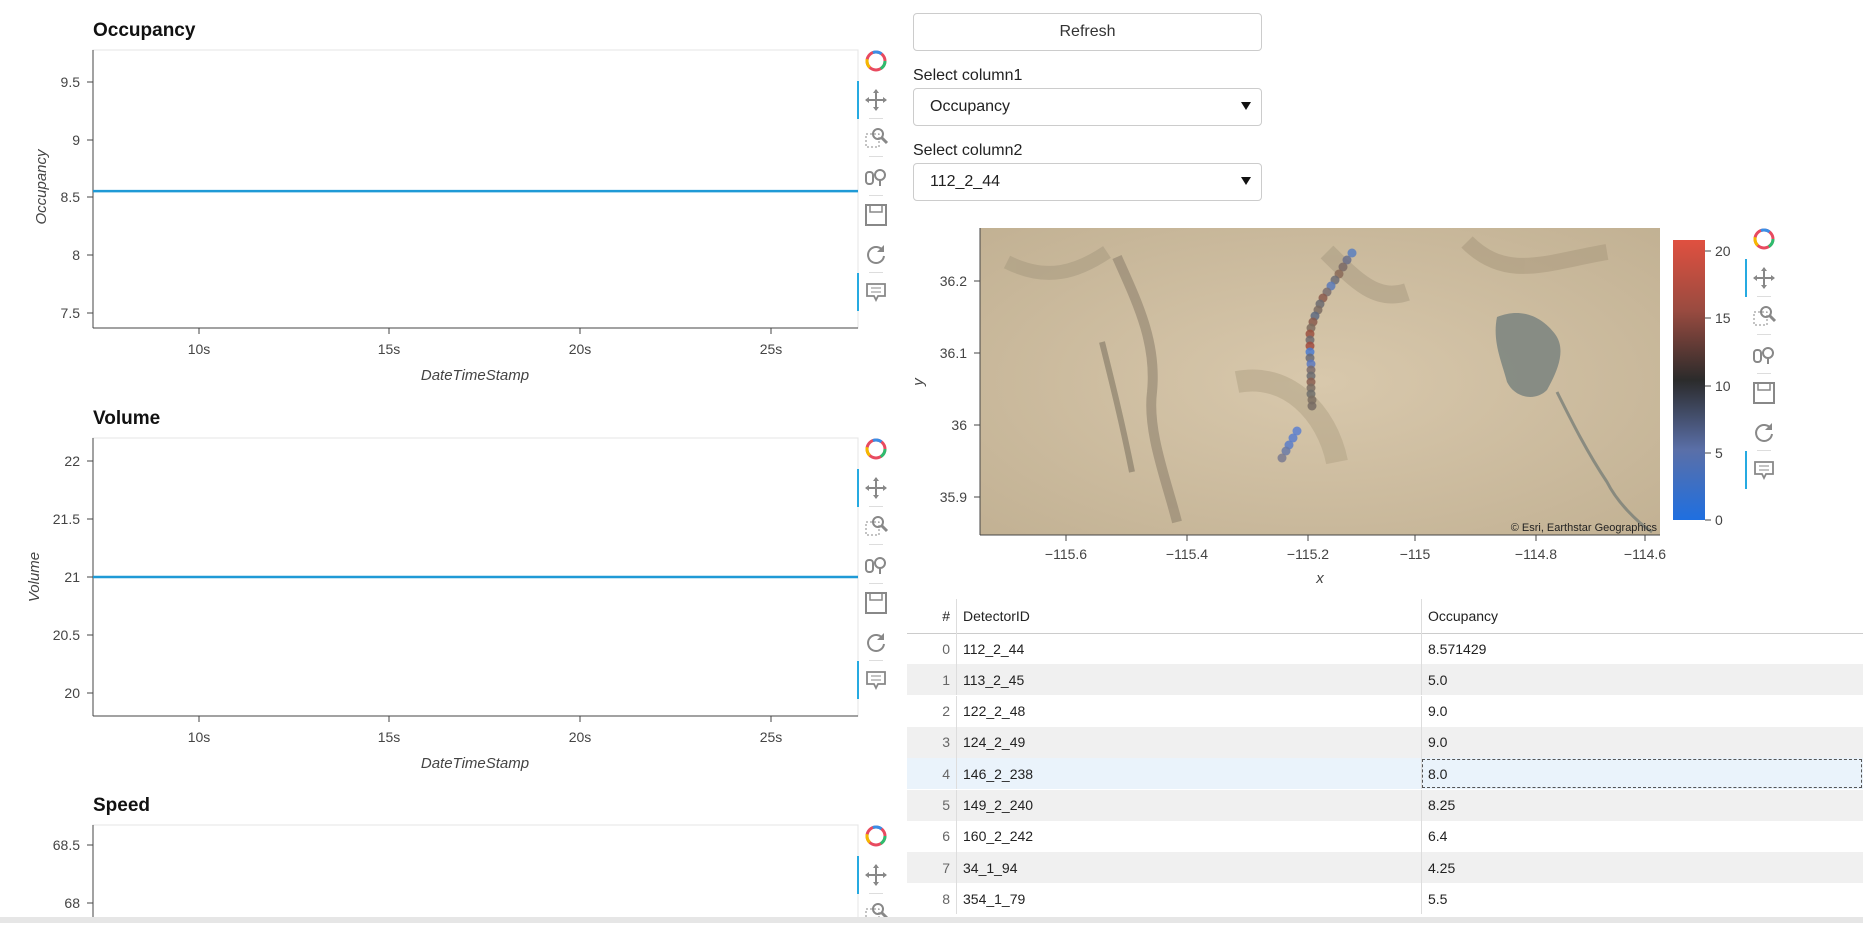 This screenshot has width=1863, height=926. I want to click on table-row: 5 149_2_240 8.25, so click(1385, 805).